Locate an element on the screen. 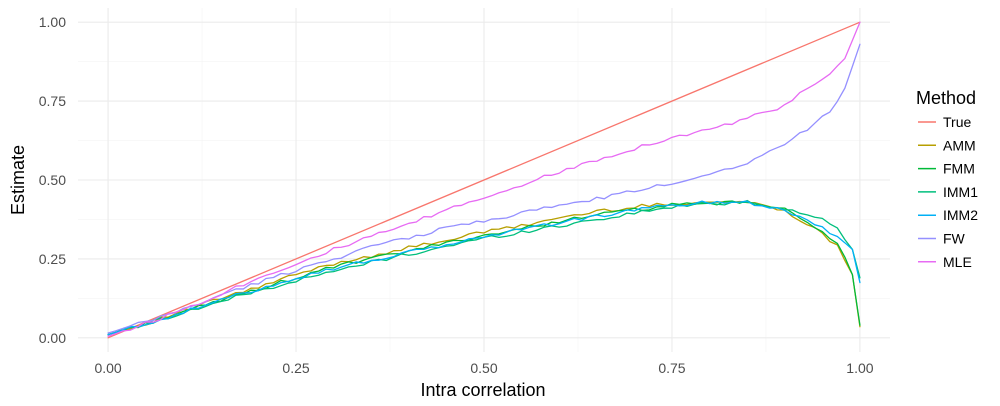 Image resolution: width=1000 pixels, height=406 pixels. y-tick-label: 1.00 is located at coordinates (52, 22).